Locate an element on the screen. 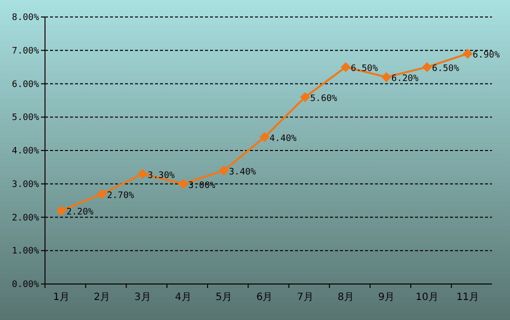 The width and height of the screenshot is (510, 320). data-label: 2.70% is located at coordinates (120, 195).